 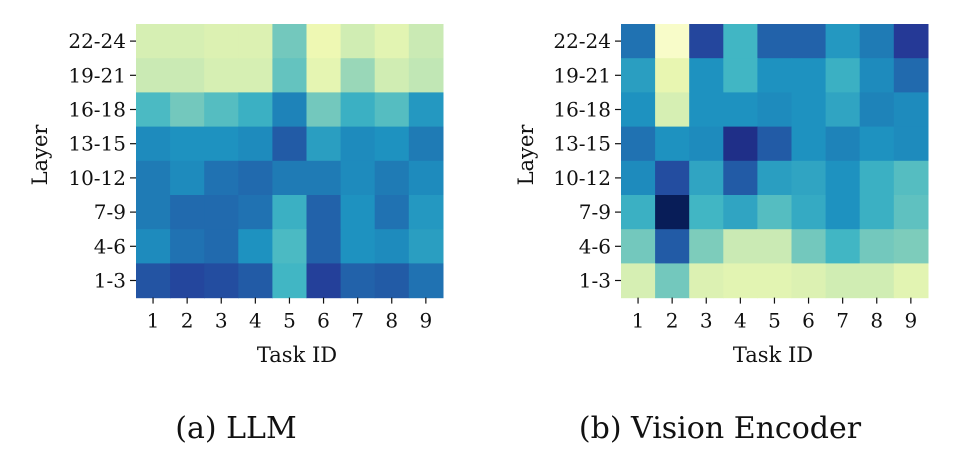 What do you see at coordinates (876, 321) in the screenshot?
I see `x-tick-label: 8` at bounding box center [876, 321].